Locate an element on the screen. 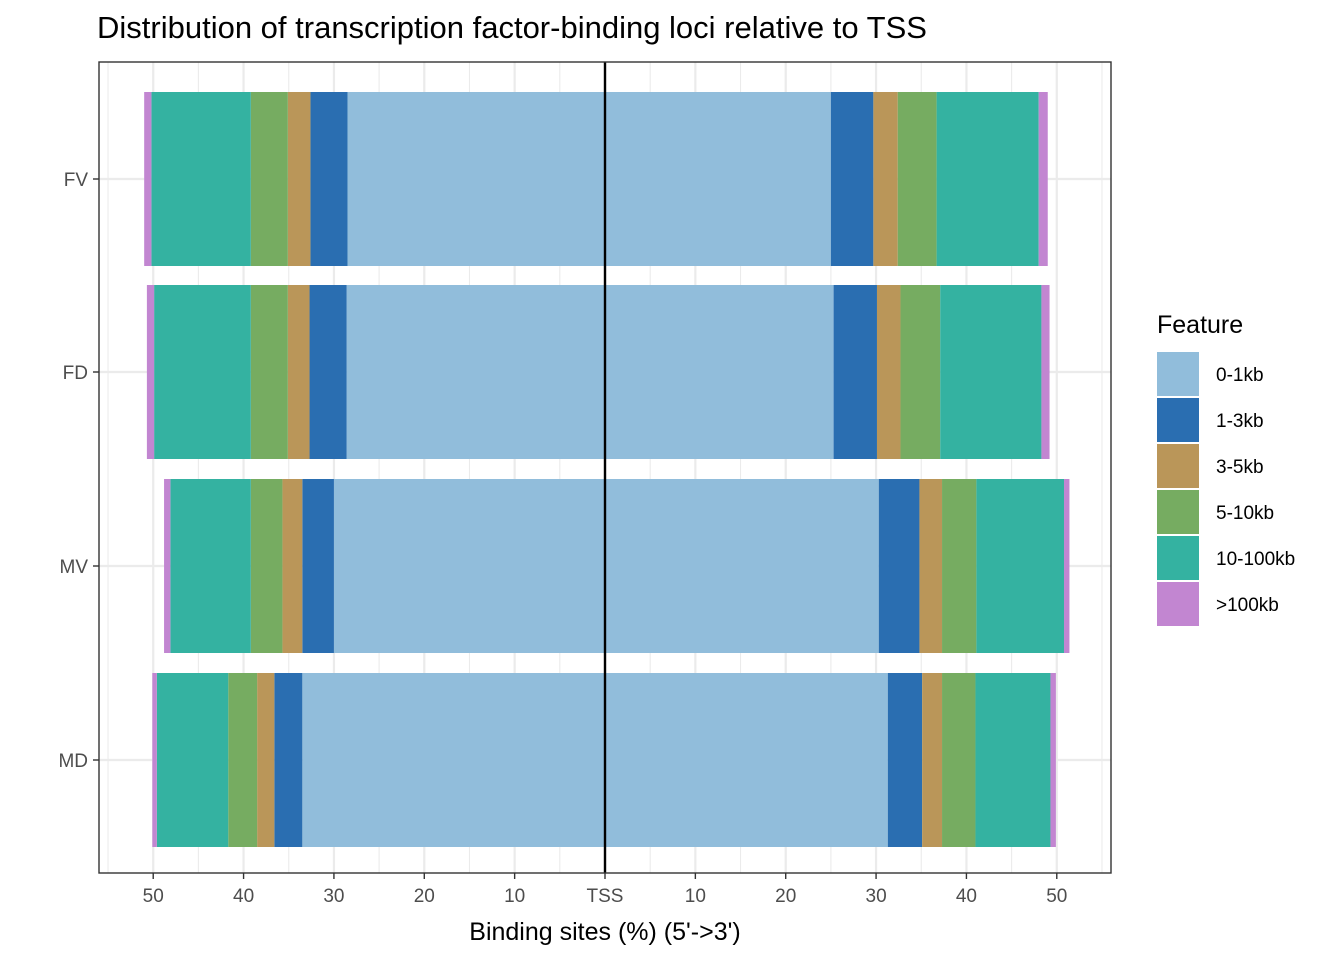 This screenshot has width=1344, height=960. bar-md-downstream-01kb is located at coordinates (746, 760).